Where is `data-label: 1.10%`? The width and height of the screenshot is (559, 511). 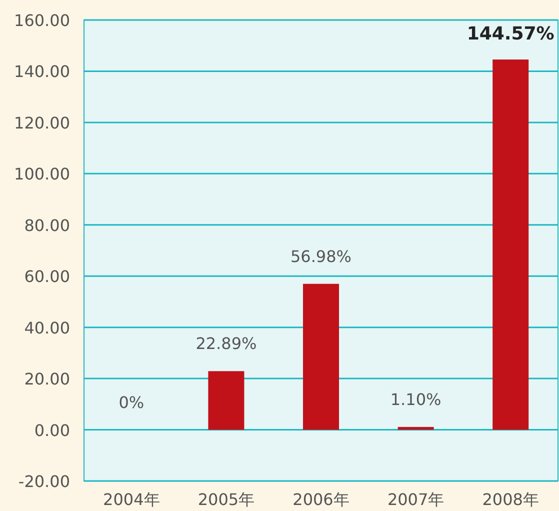 data-label: 1.10% is located at coordinates (416, 399).